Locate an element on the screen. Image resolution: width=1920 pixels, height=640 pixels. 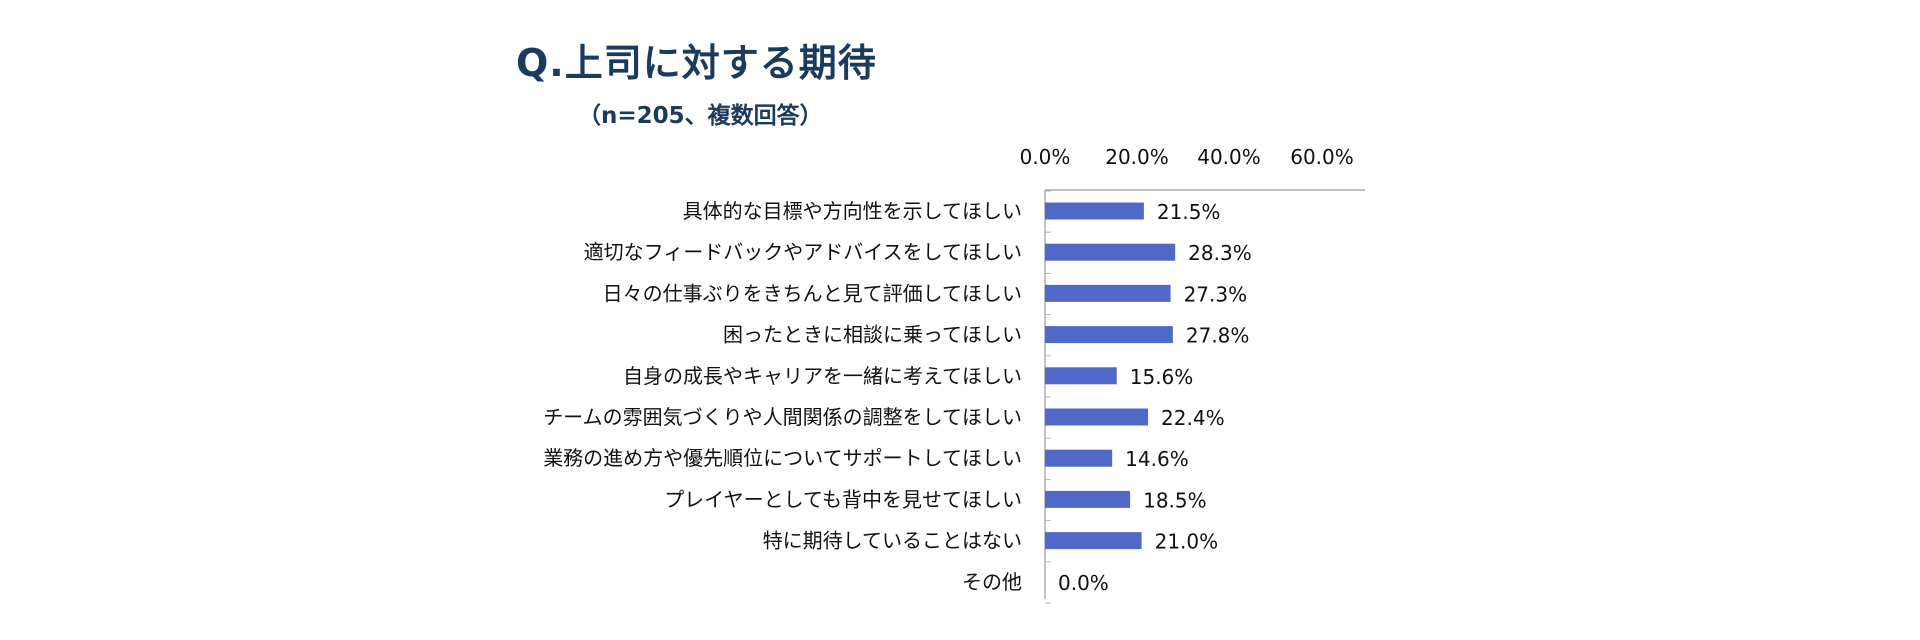
category-label: その他 is located at coordinates (992, 582).